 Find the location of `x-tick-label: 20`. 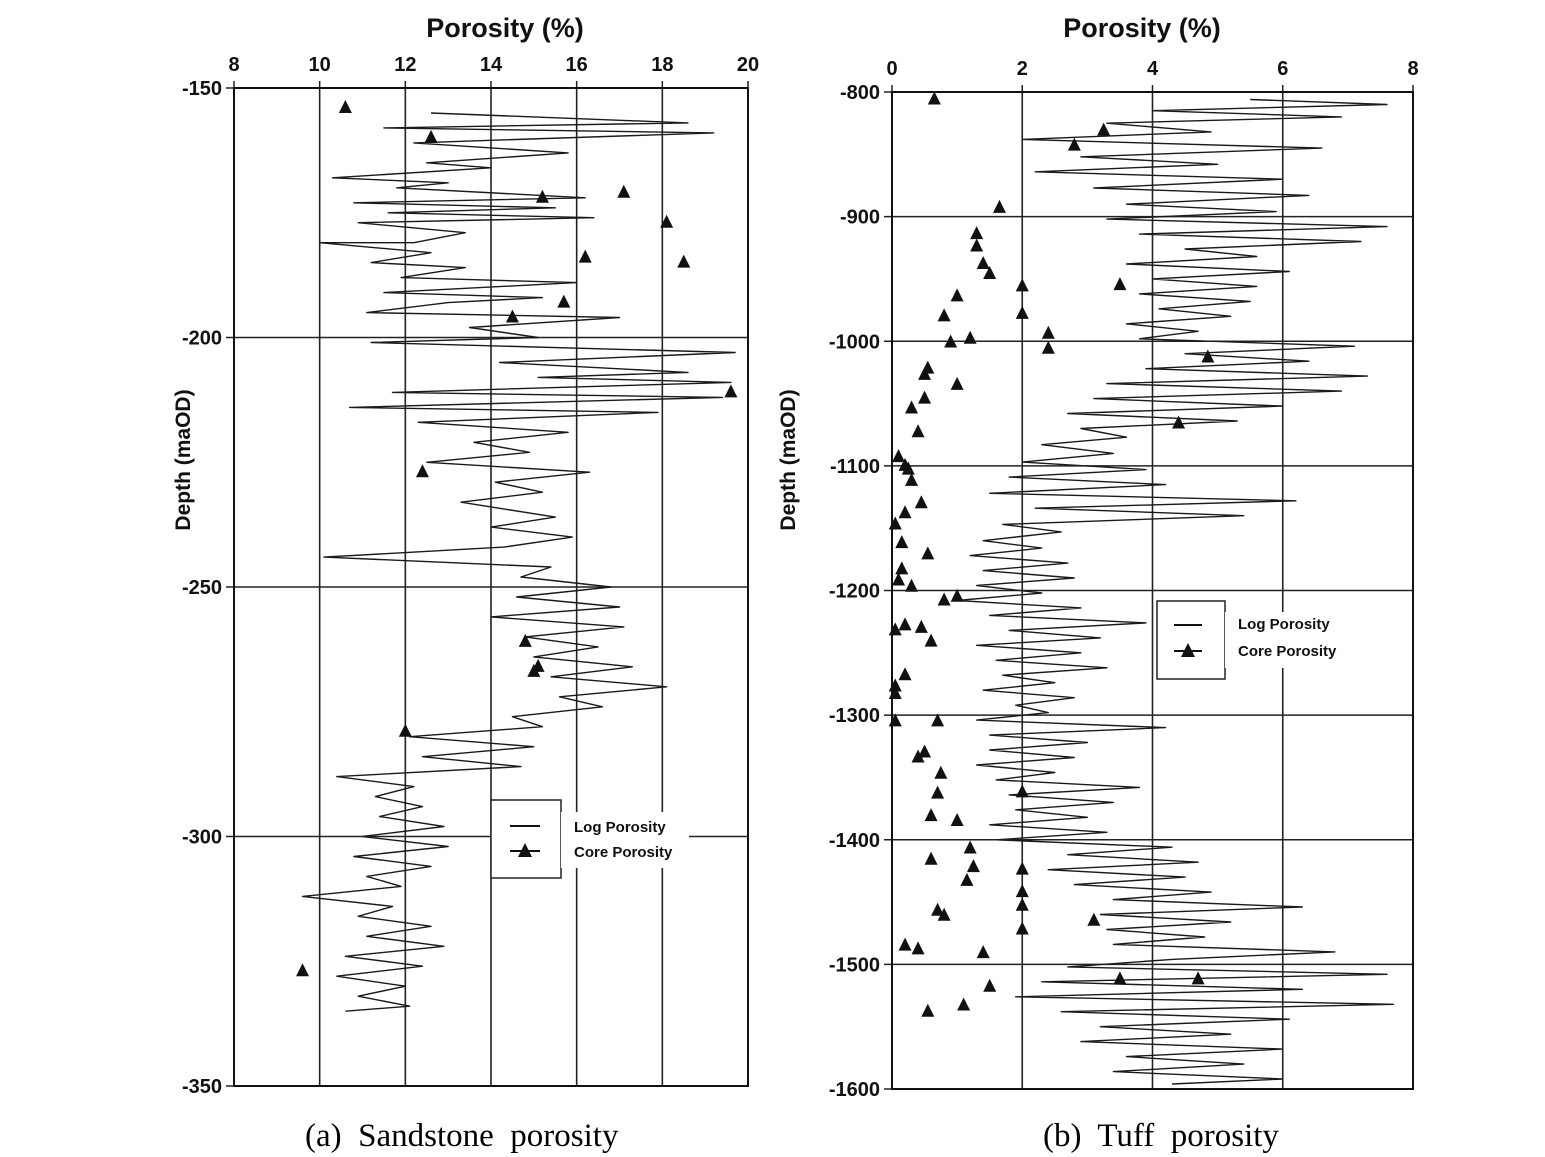

x-tick-label: 20 is located at coordinates (748, 65).